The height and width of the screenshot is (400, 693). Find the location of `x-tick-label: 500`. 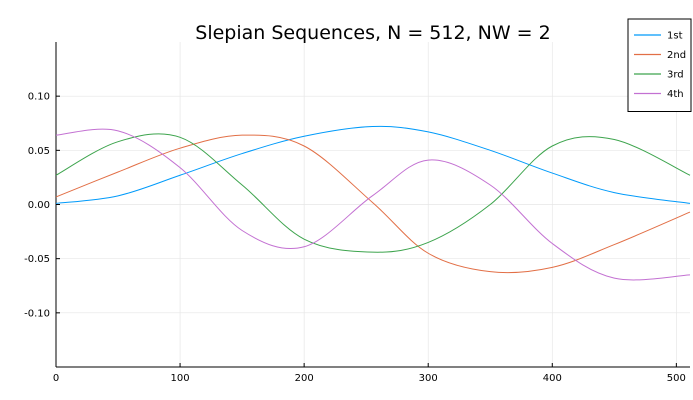

x-tick-label: 500 is located at coordinates (676, 378).